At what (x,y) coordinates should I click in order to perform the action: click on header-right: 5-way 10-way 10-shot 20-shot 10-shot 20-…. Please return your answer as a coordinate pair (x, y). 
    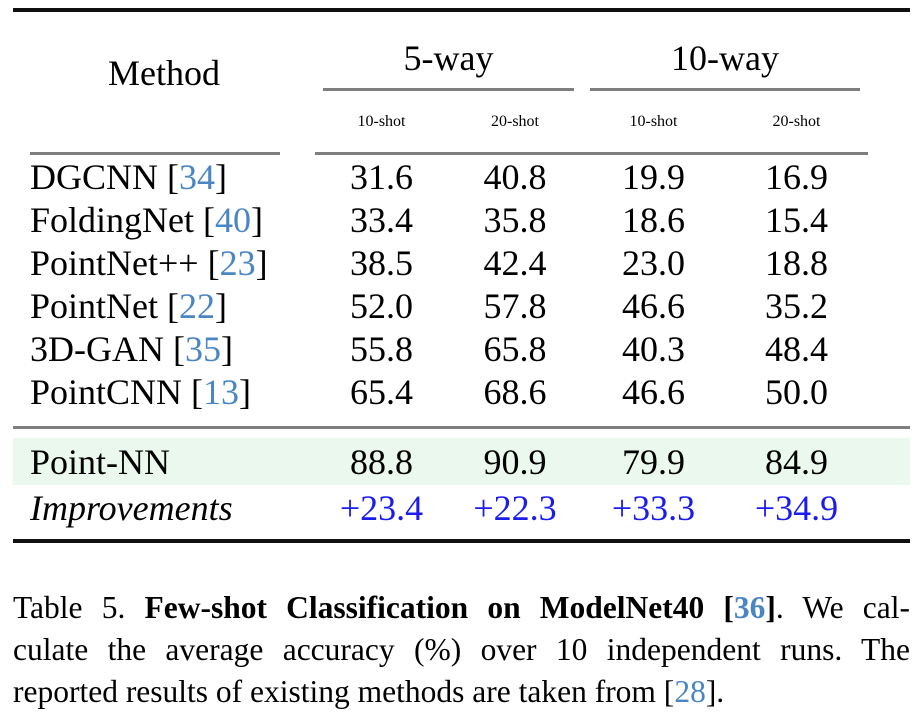
    Looking at the image, I should click on (591, 82).